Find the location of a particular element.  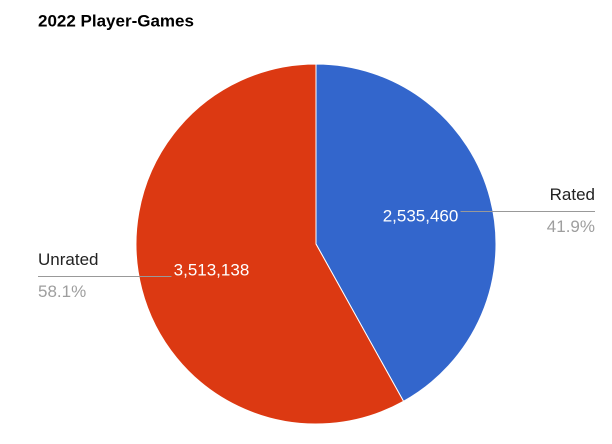

legend-label: Unrated is located at coordinates (68, 259).